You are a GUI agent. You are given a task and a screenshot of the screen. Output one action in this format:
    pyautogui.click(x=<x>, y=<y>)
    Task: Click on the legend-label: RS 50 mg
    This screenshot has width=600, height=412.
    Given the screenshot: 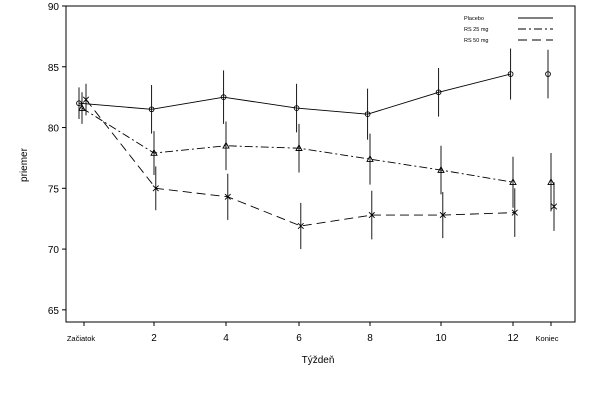 What is the action you would take?
    pyautogui.click(x=476, y=41)
    